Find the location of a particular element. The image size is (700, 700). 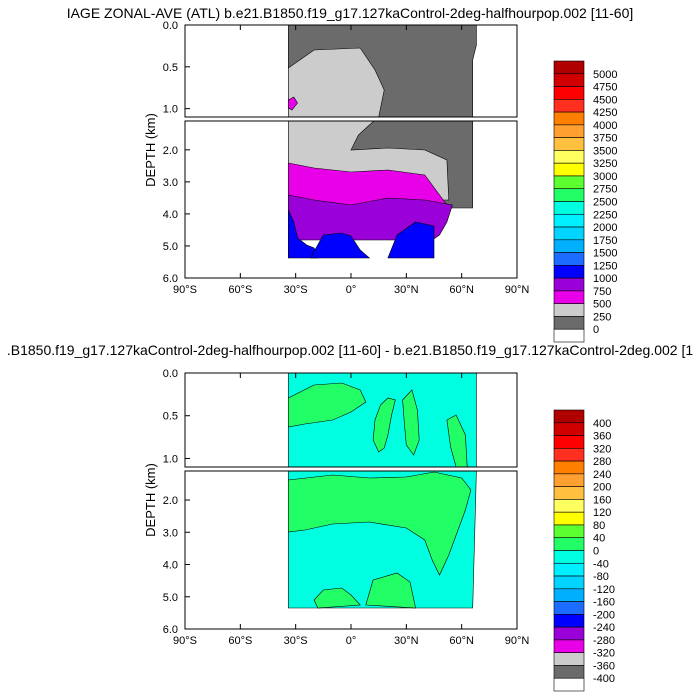

colorbar-label: 2750 is located at coordinates (605, 190).